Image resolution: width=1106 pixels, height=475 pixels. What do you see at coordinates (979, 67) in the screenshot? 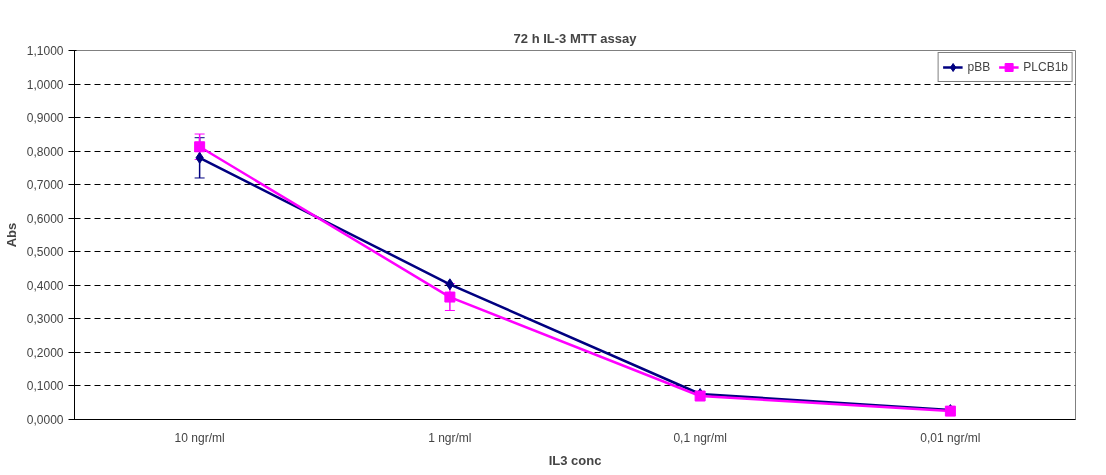
I see `legend-label: pBB` at bounding box center [979, 67].